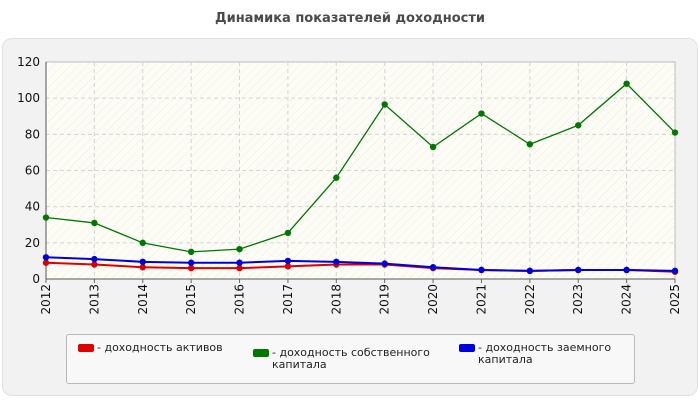  Describe the element at coordinates (627, 299) in the screenshot. I see `x-tick-label: 2024` at that location.